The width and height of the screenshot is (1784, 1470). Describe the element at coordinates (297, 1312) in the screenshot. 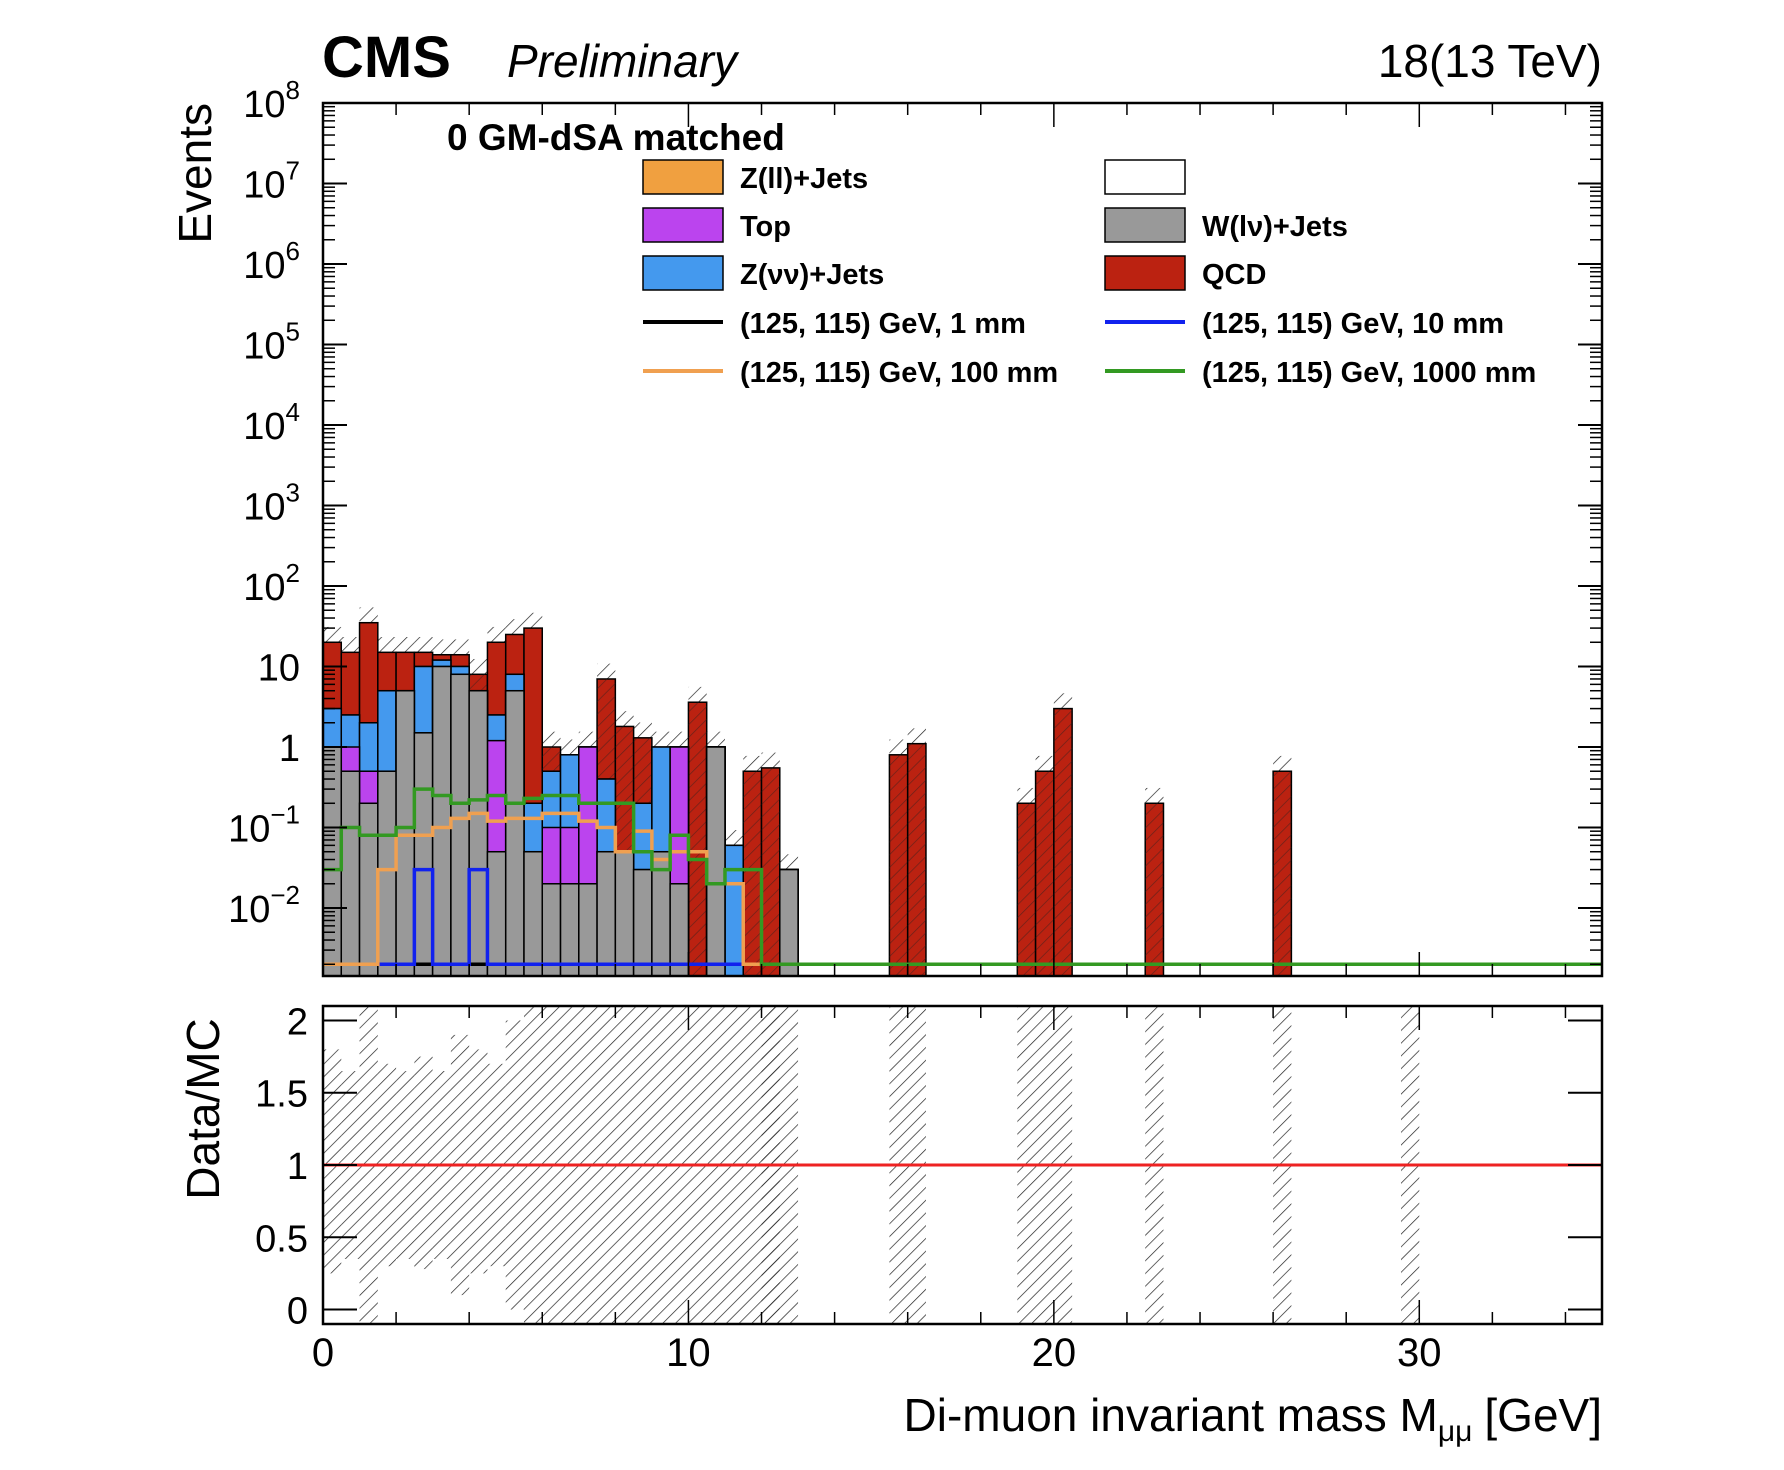

I see `ratio-y-tick-label: 0` at that location.